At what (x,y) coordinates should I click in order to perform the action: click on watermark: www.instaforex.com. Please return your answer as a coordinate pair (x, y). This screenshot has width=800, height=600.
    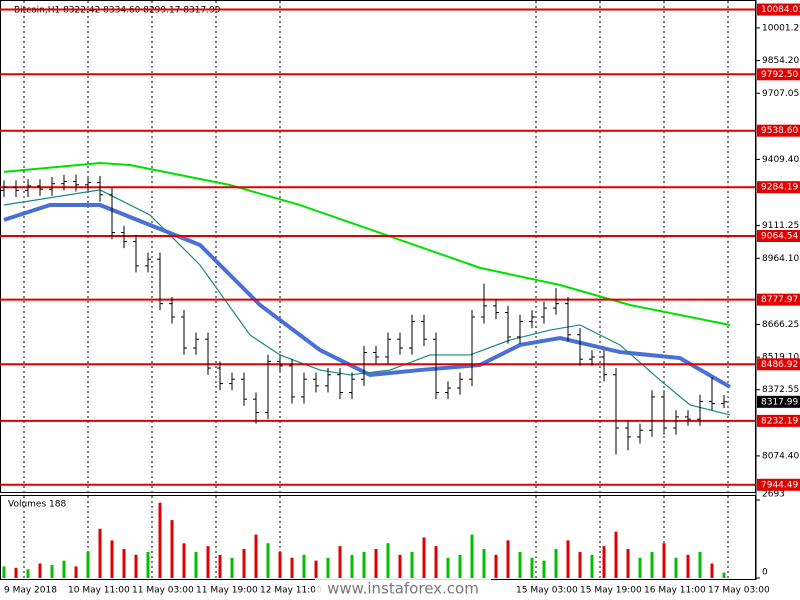
    Looking at the image, I should click on (403, 589).